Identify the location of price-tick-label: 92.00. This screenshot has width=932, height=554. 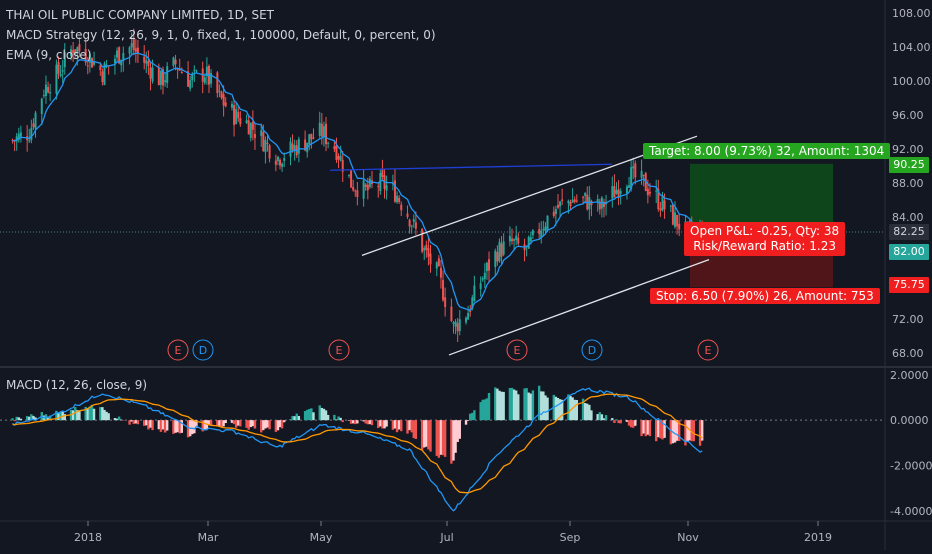
(908, 149).